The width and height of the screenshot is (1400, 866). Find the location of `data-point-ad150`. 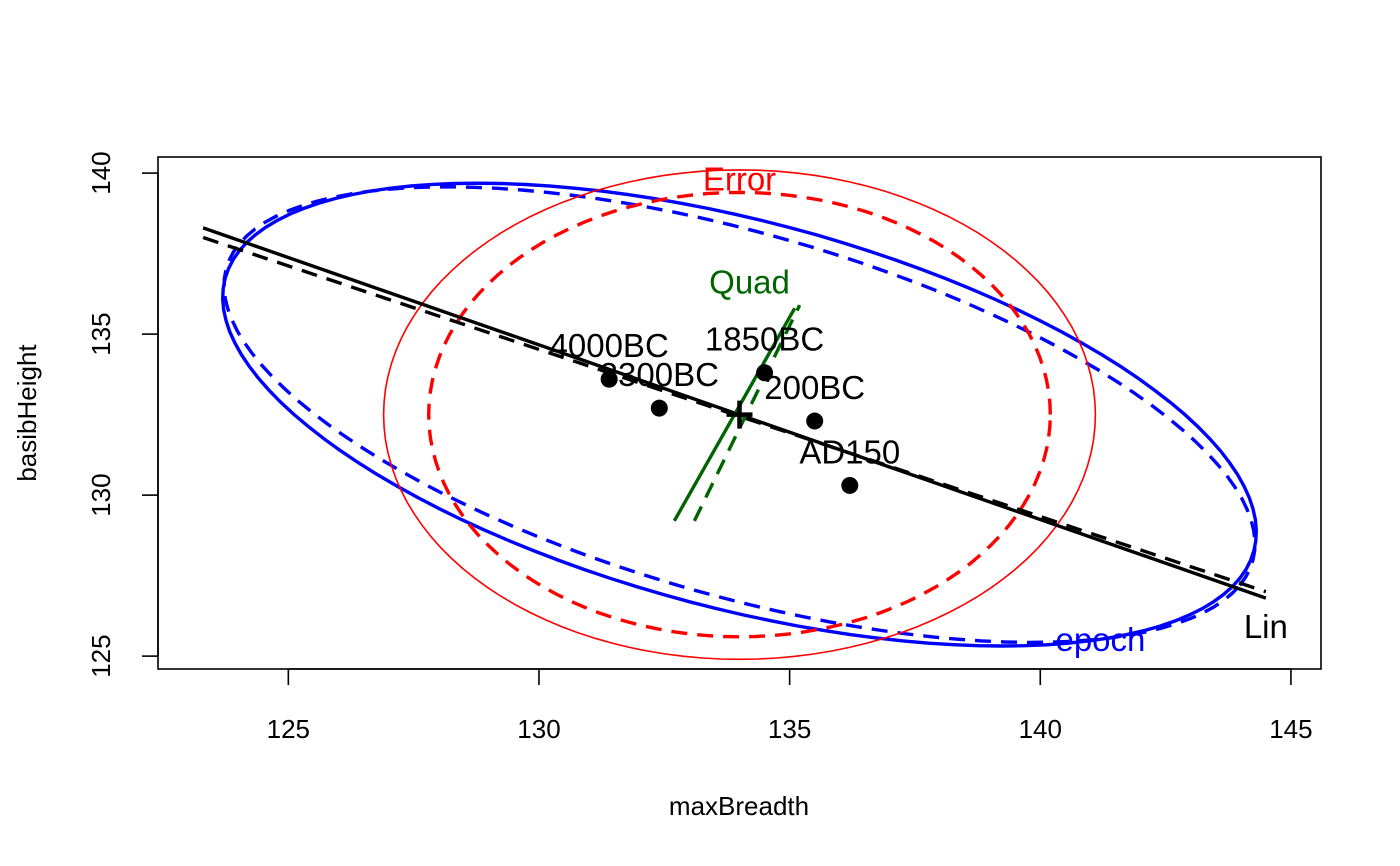

data-point-ad150 is located at coordinates (850, 485).